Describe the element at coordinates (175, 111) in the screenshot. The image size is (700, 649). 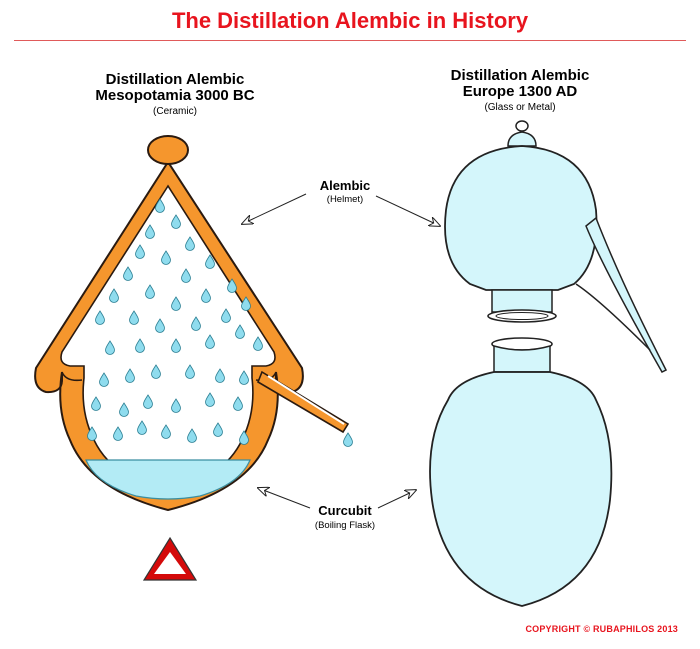
I see `left-material-label: (Ceramic)` at that location.